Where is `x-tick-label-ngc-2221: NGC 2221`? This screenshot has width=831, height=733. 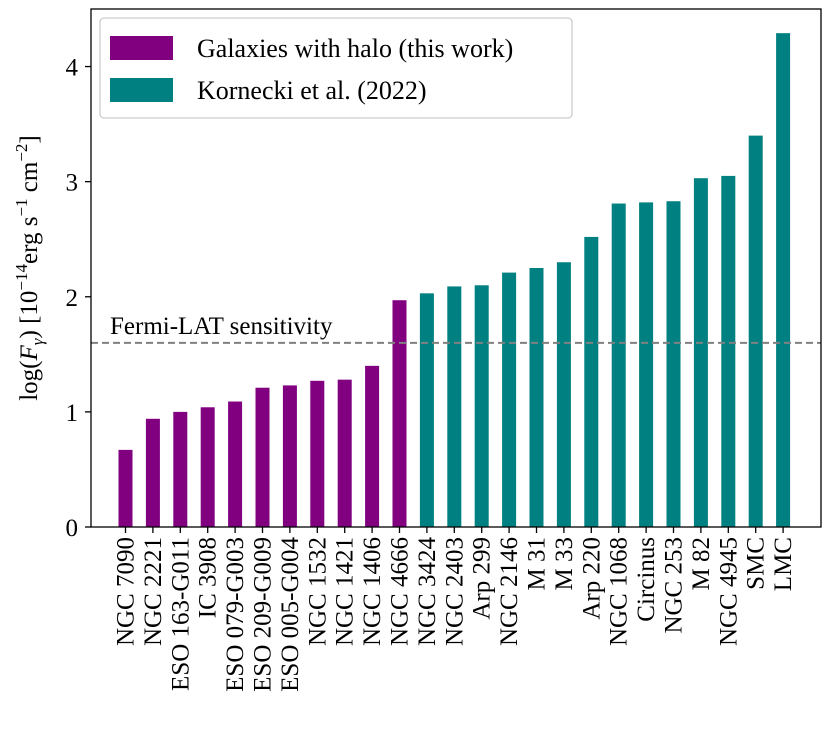 x-tick-label-ngc-2221: NGC 2221 is located at coordinates (153, 591).